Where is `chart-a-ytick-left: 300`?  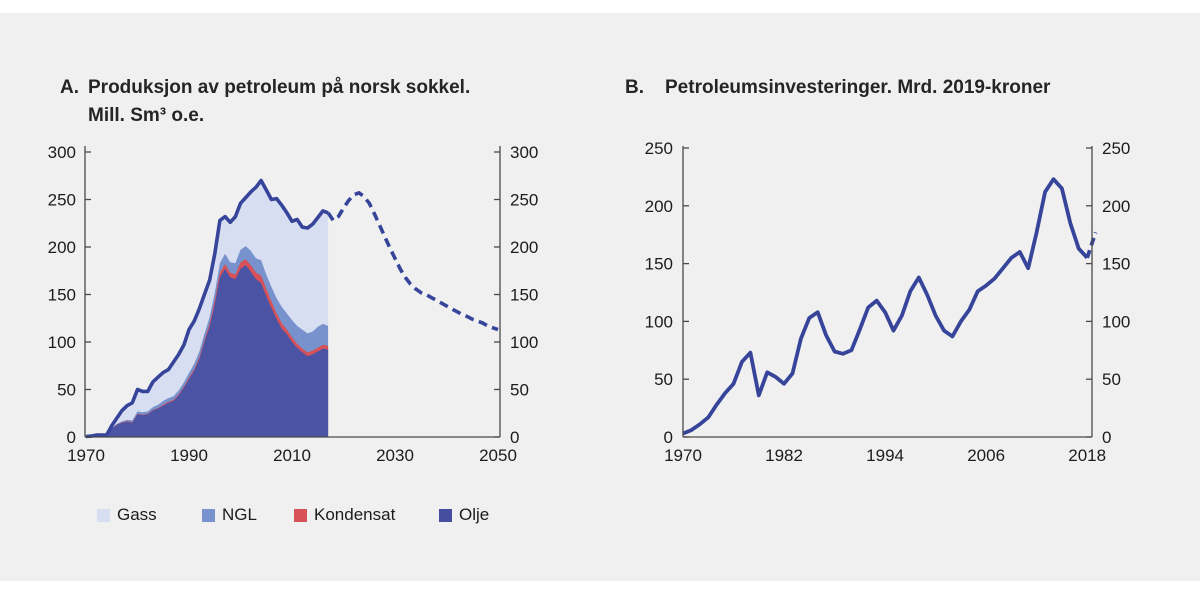
chart-a-ytick-left: 300 is located at coordinates (62, 152).